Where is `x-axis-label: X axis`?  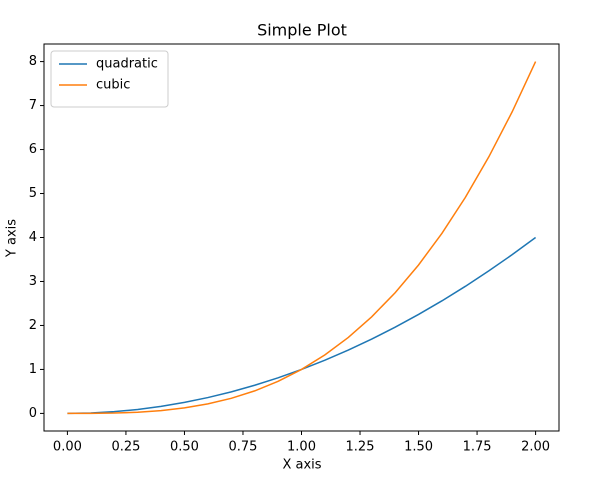
x-axis-label: X axis is located at coordinates (301, 465).